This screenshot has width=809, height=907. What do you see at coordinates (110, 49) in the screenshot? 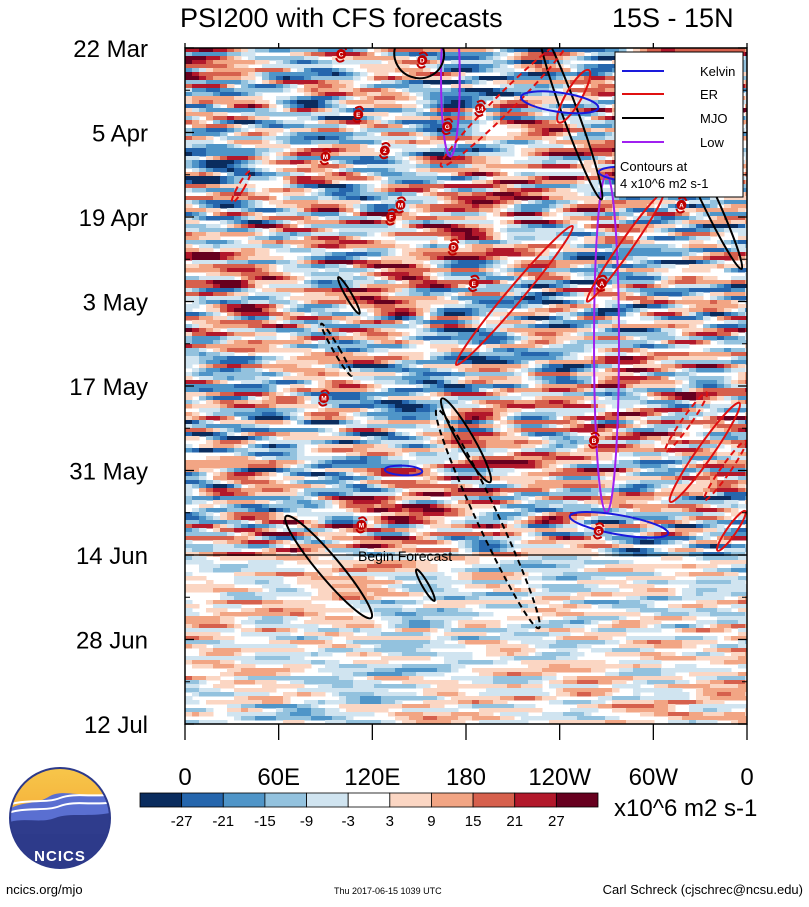
I see `y-tick-label-0: 22 Mar` at bounding box center [110, 49].